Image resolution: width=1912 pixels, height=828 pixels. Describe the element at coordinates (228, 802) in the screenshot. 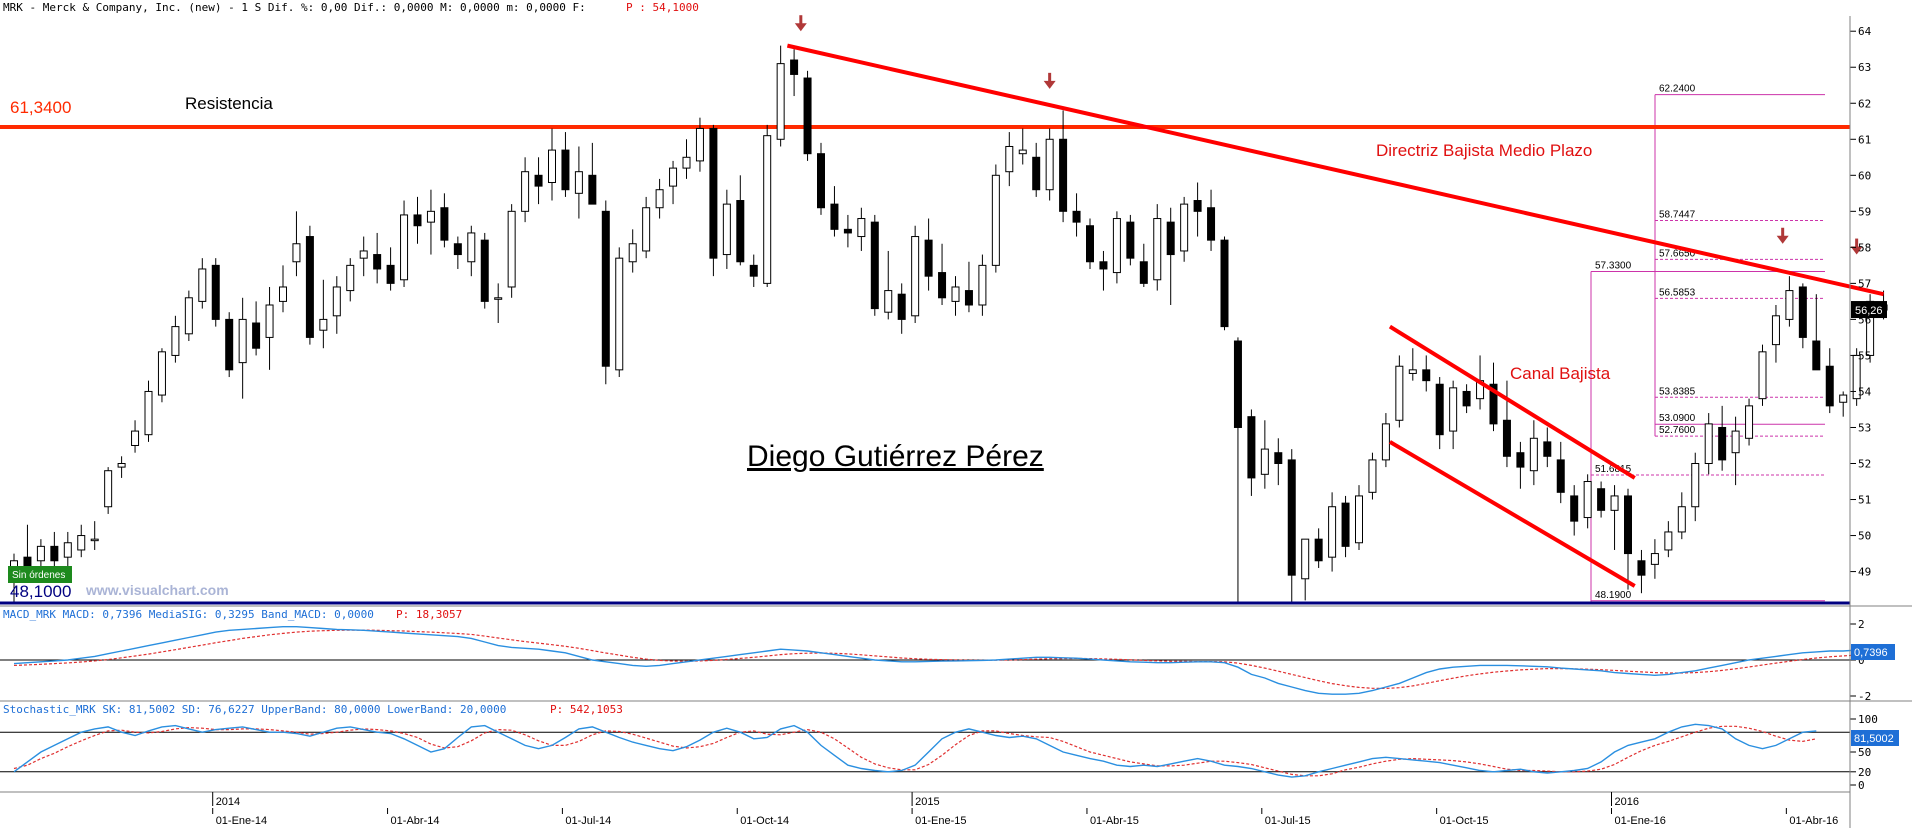

I see `year-tick-label: 2014` at that location.